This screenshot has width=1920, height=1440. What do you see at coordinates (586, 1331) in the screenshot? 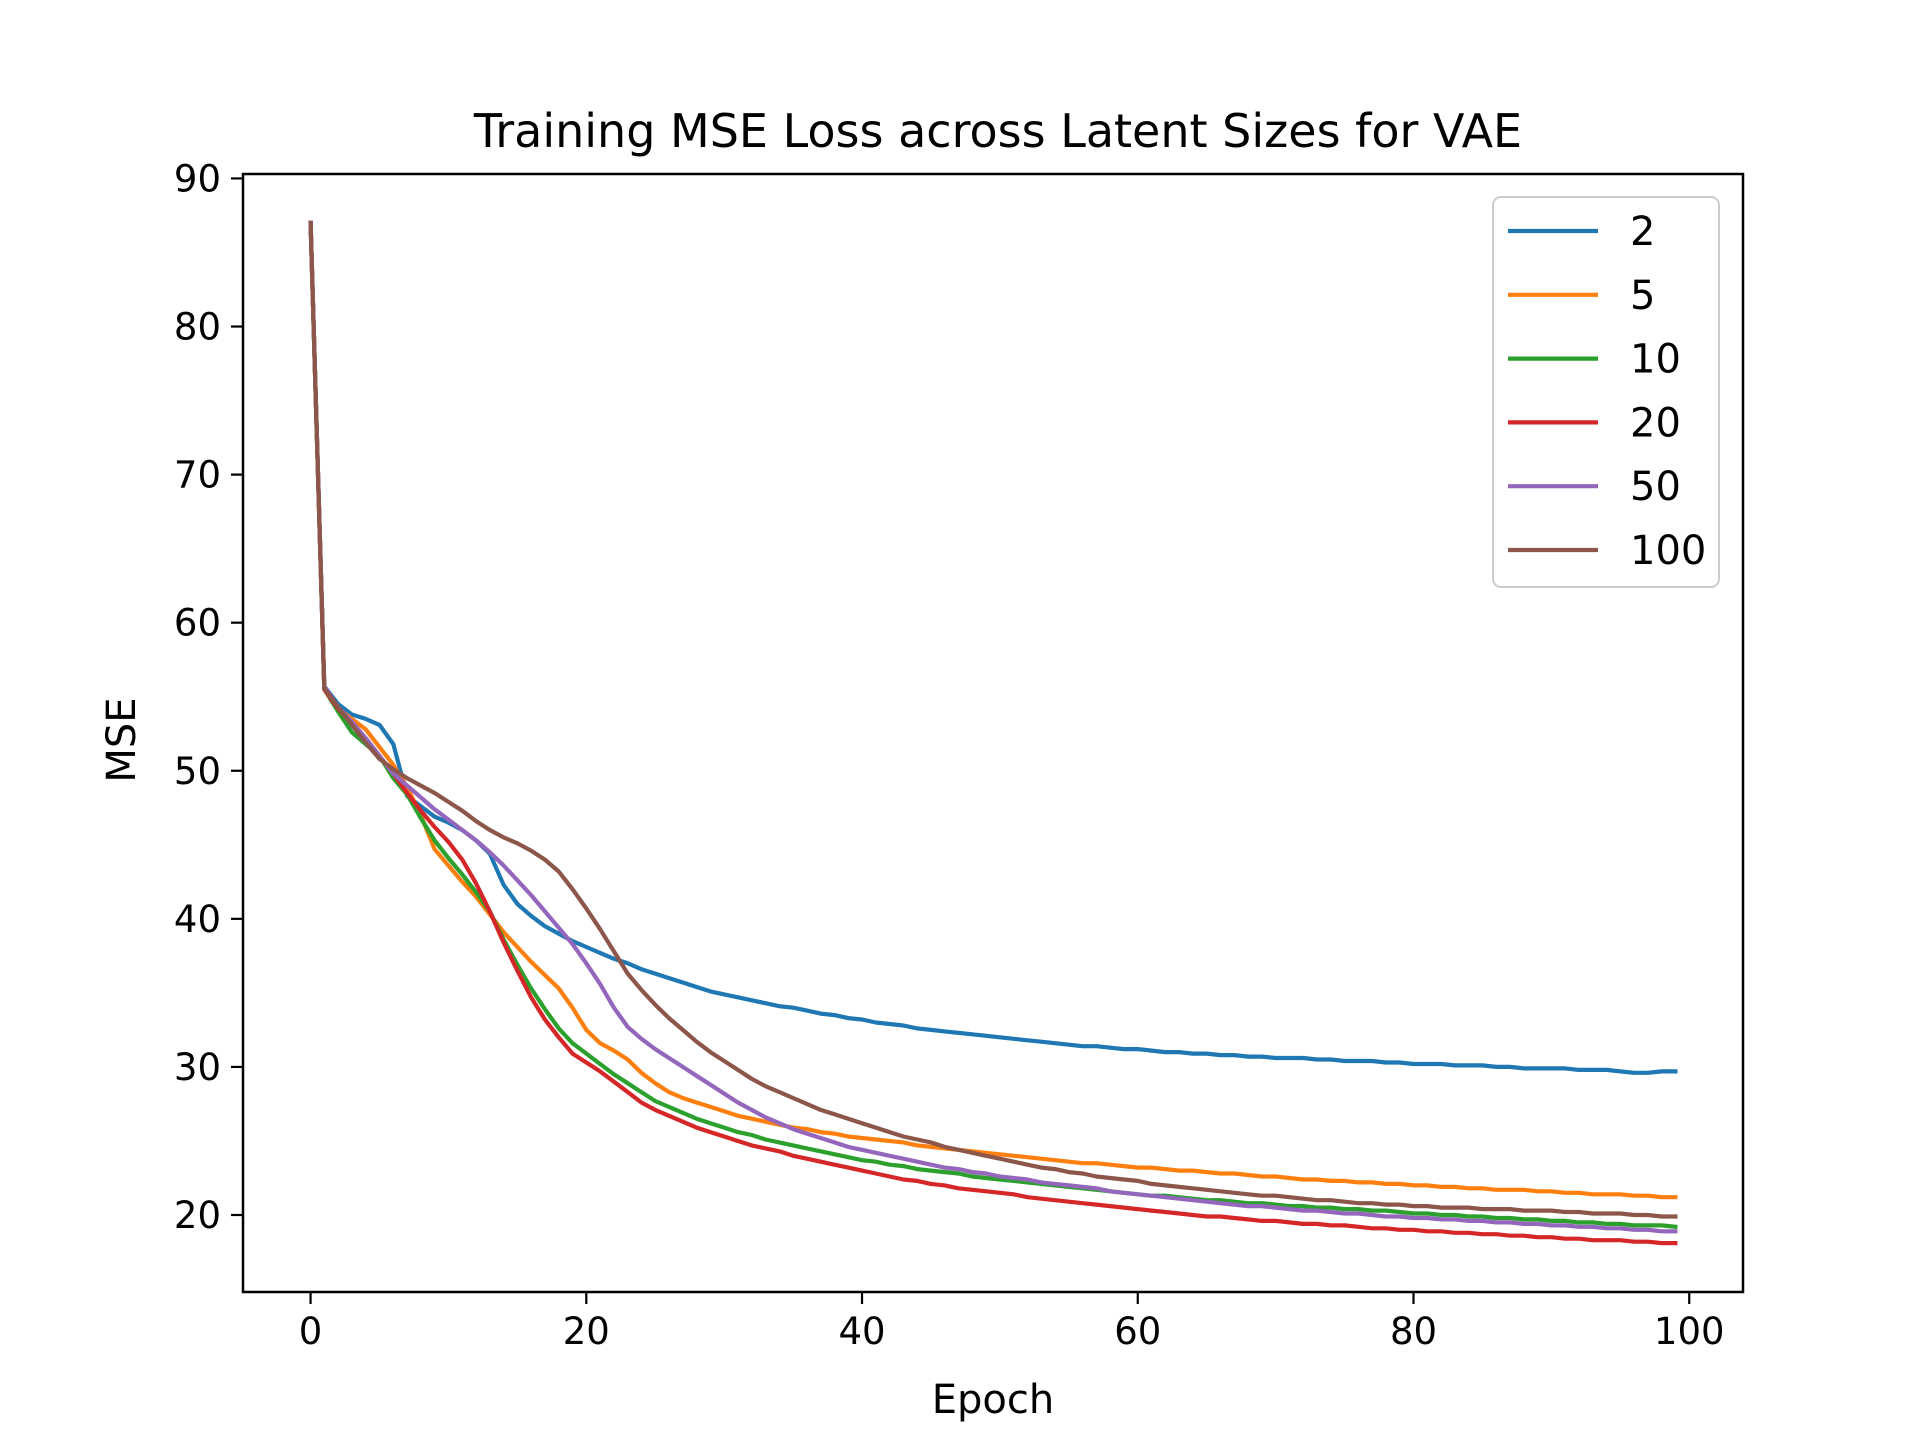
I see `x-tick-label: 20` at bounding box center [586, 1331].